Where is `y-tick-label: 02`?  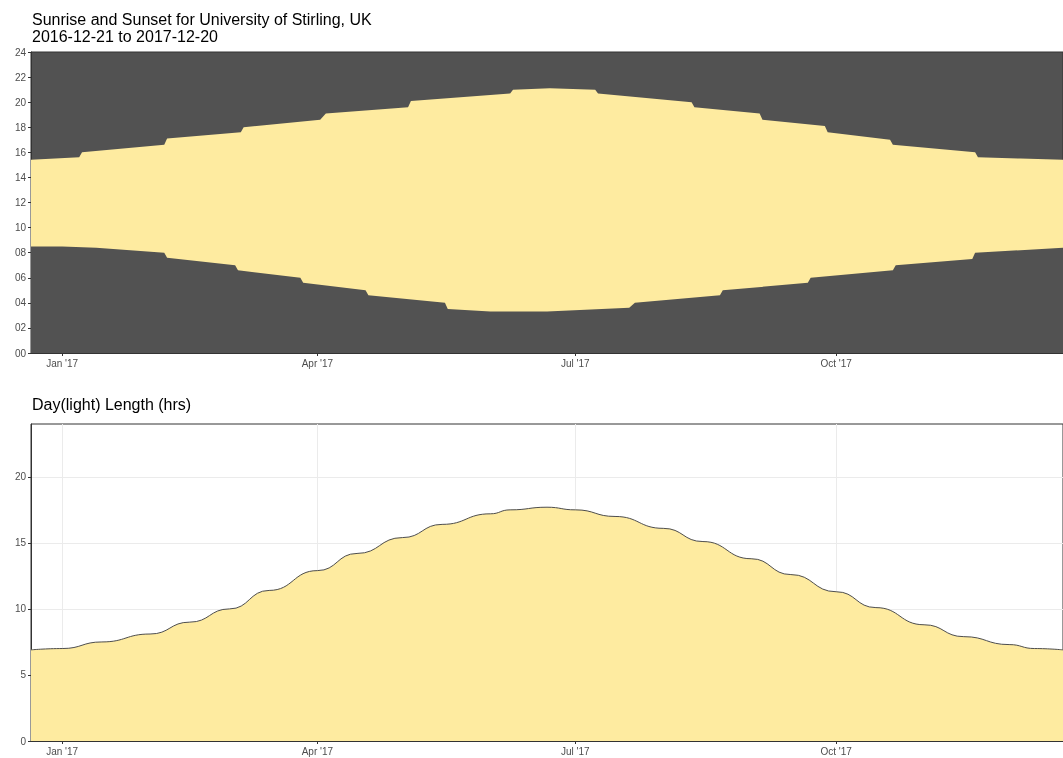
y-tick-label: 02 is located at coordinates (20, 328).